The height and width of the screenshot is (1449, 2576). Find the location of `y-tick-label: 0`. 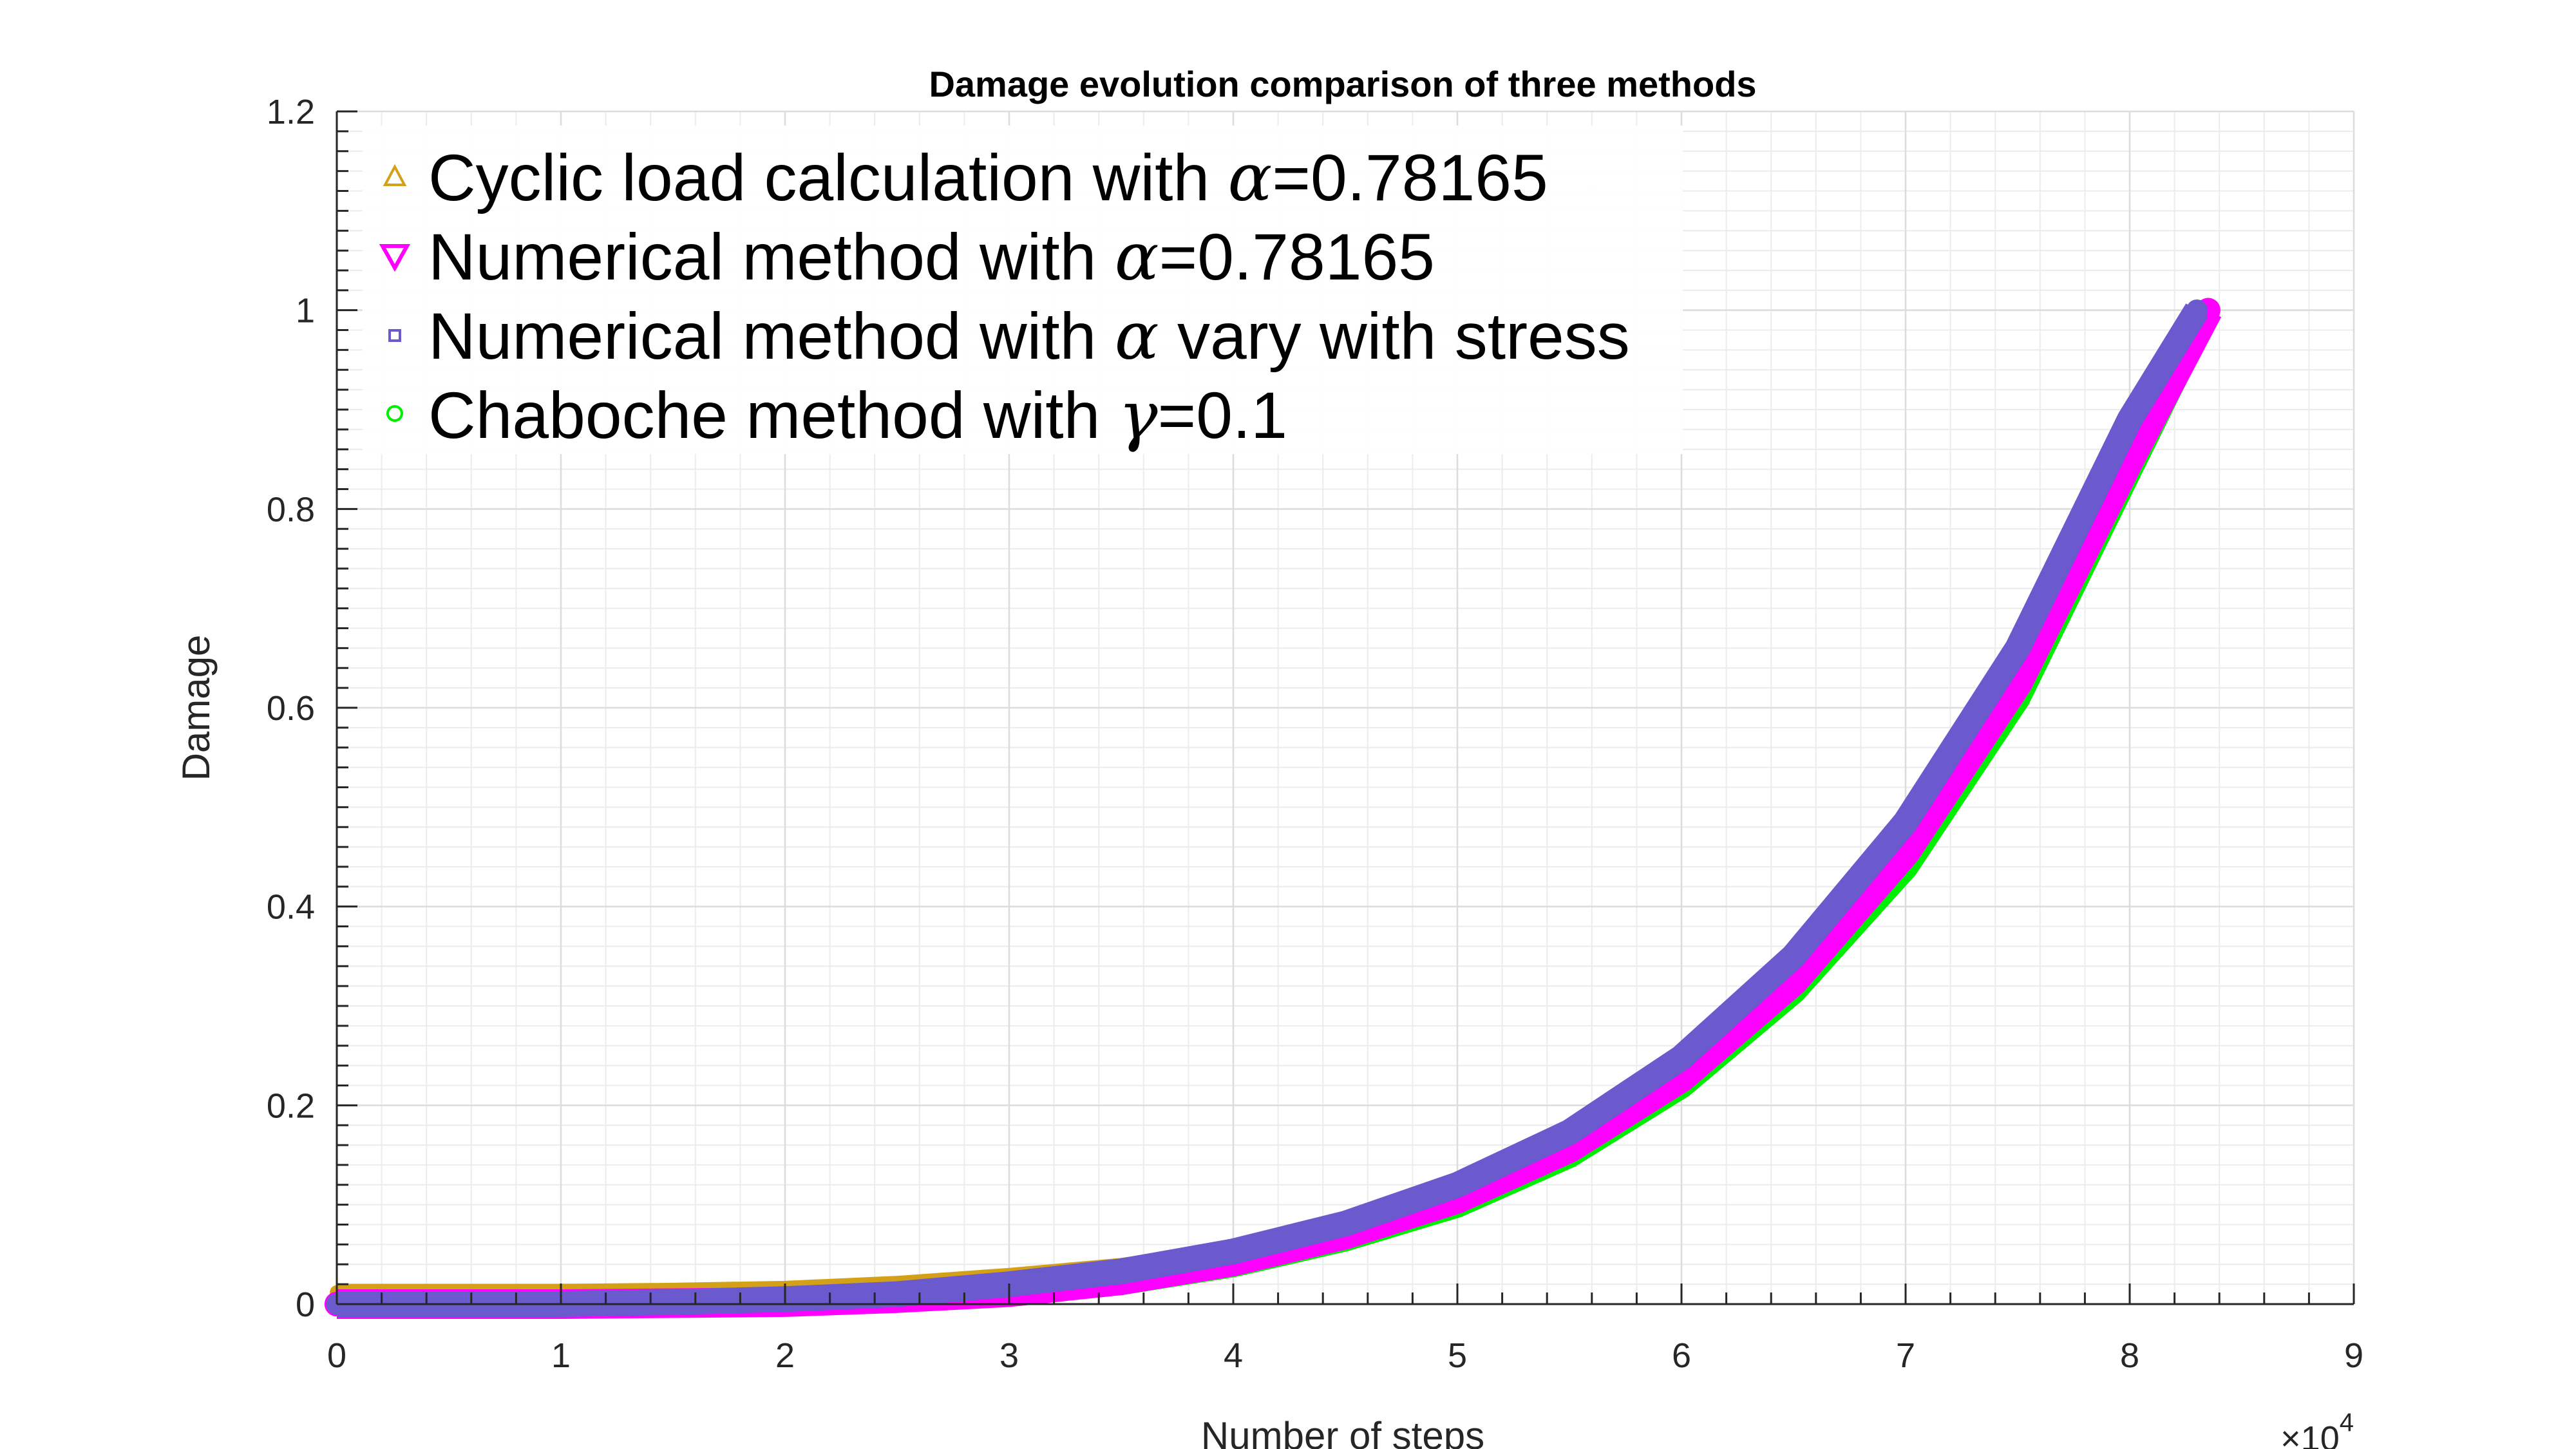

y-tick-label: 0 is located at coordinates (305, 1304).